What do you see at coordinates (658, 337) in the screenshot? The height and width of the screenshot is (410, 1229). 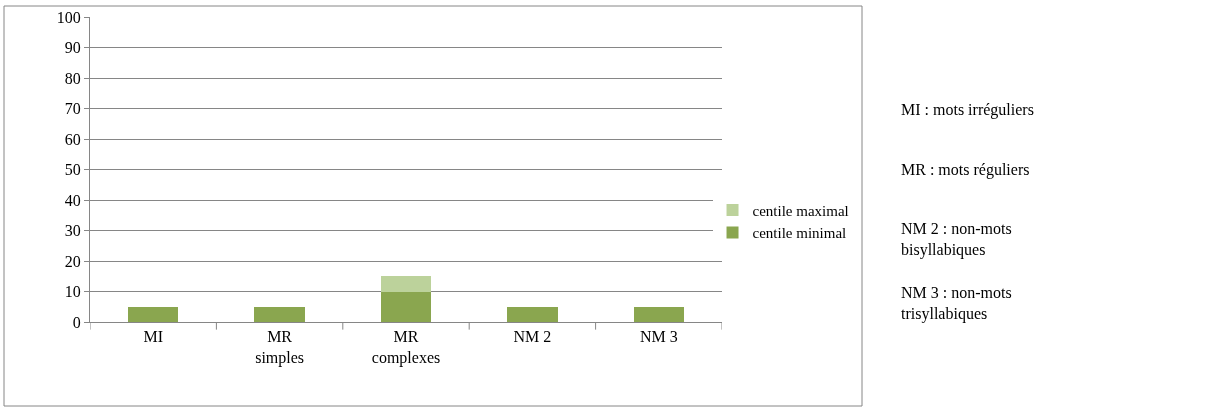 I see `x-tick-label: NM 3` at bounding box center [658, 337].